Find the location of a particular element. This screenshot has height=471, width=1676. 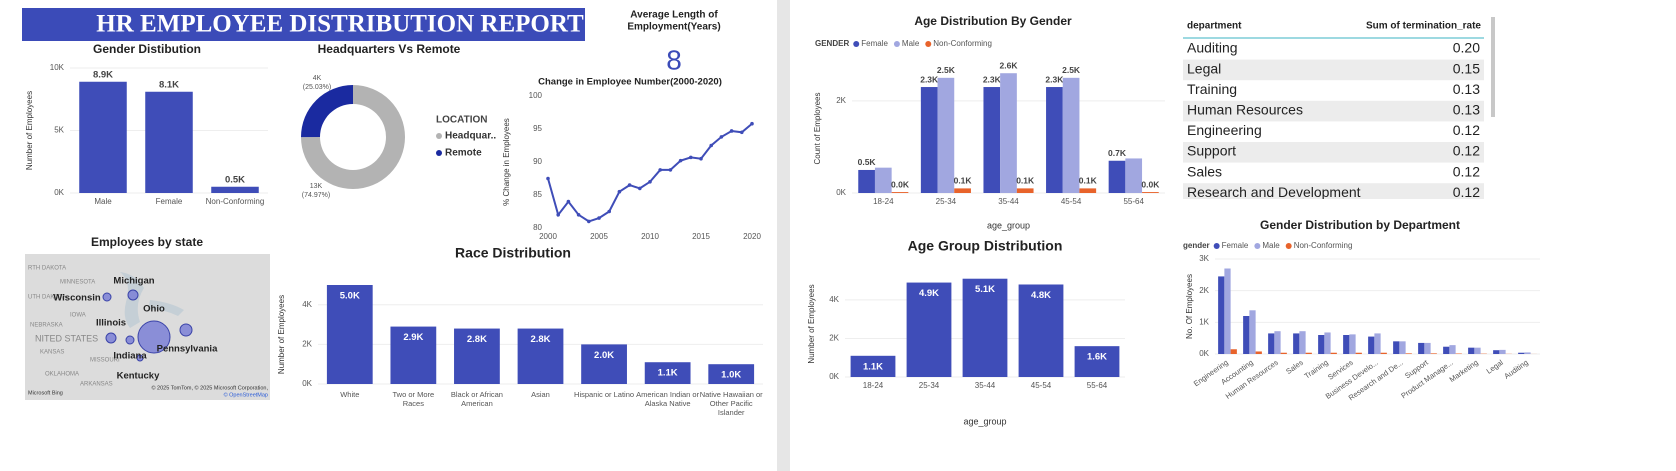

y-tick-label: 4K is located at coordinates (834, 299).